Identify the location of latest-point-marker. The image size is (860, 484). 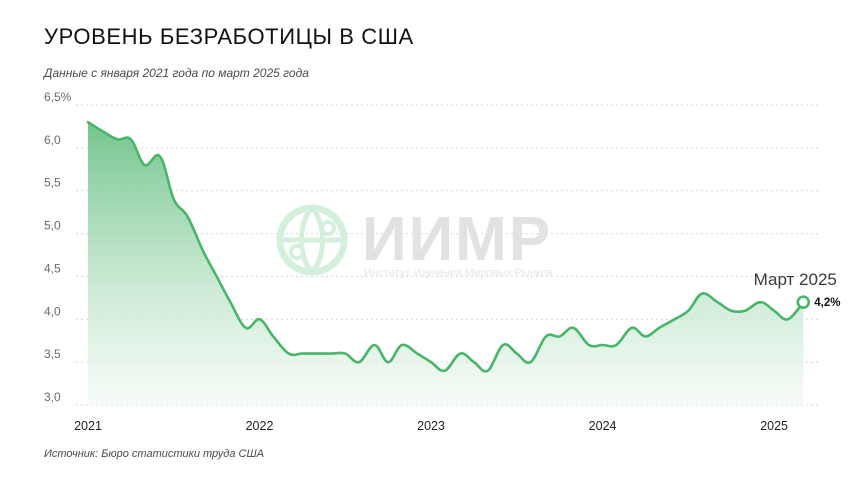
(803, 302).